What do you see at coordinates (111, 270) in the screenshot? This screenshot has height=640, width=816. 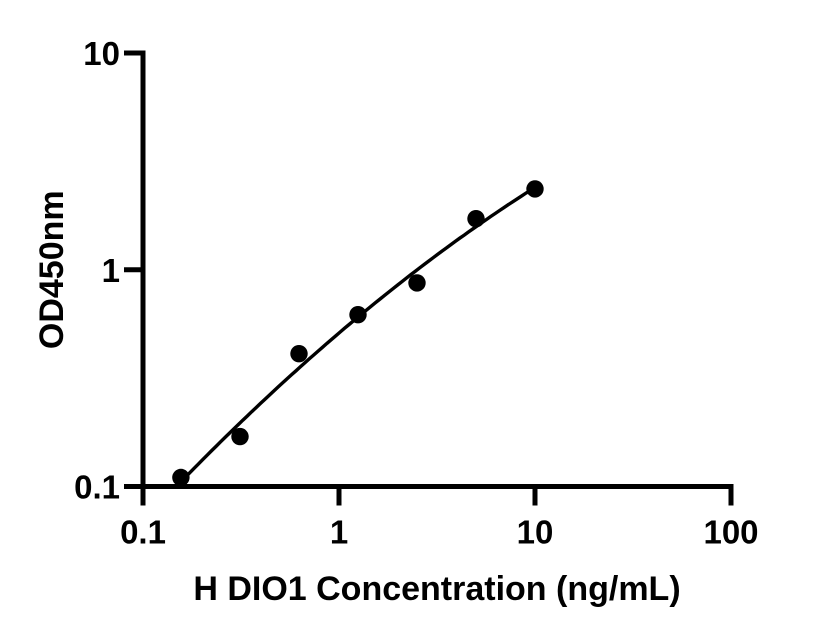 I see `y-tick-label: 1` at bounding box center [111, 270].